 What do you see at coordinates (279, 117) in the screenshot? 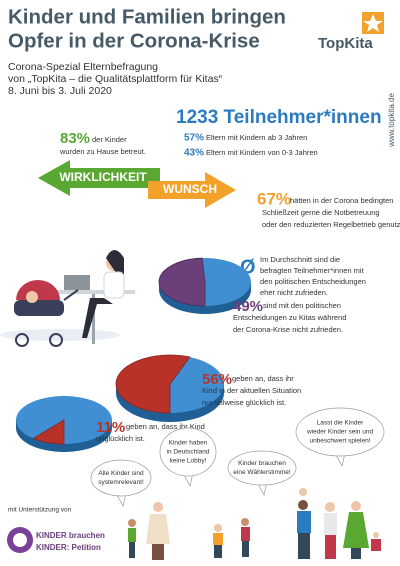
I see `participants-title: 1233 Teilnehmer*innen` at bounding box center [279, 117].